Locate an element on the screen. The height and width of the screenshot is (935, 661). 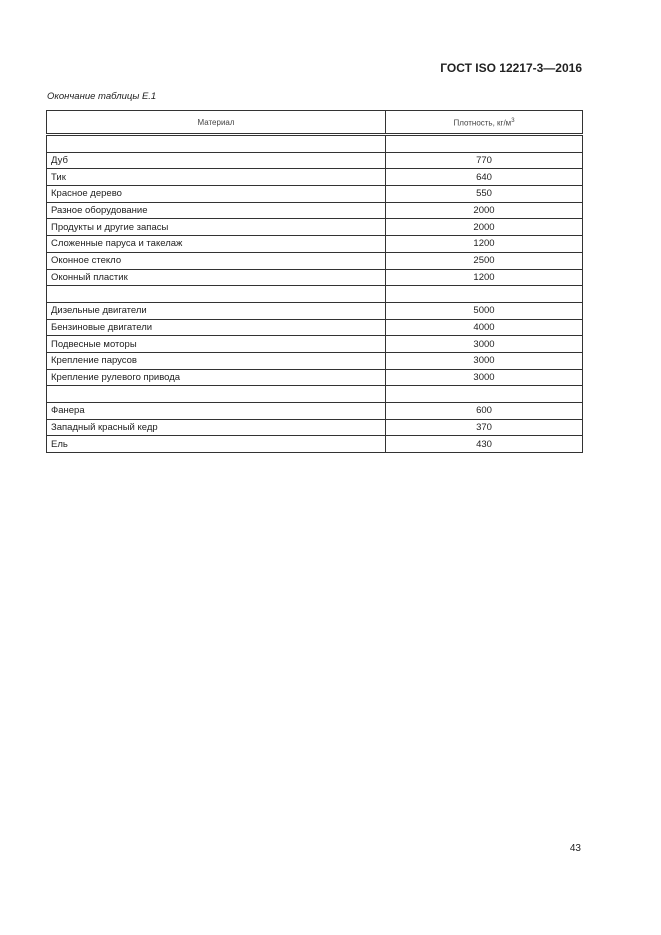
material-cell: Разное оборудование is located at coordinates (216, 210).